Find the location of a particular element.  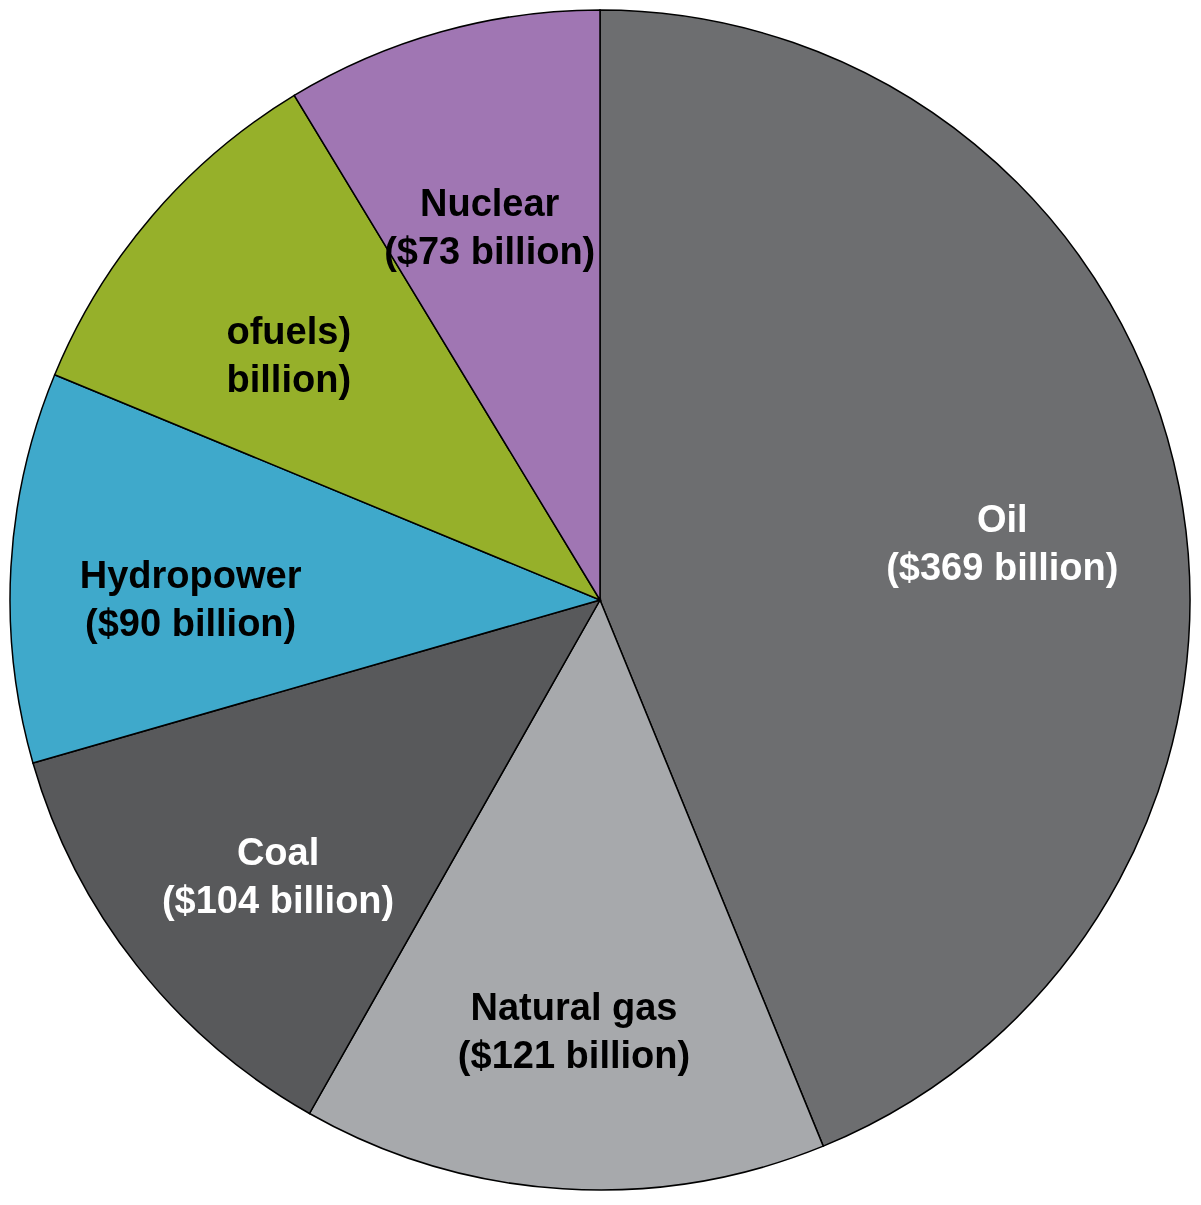

slice-label: Hydropower is located at coordinates (190, 575).